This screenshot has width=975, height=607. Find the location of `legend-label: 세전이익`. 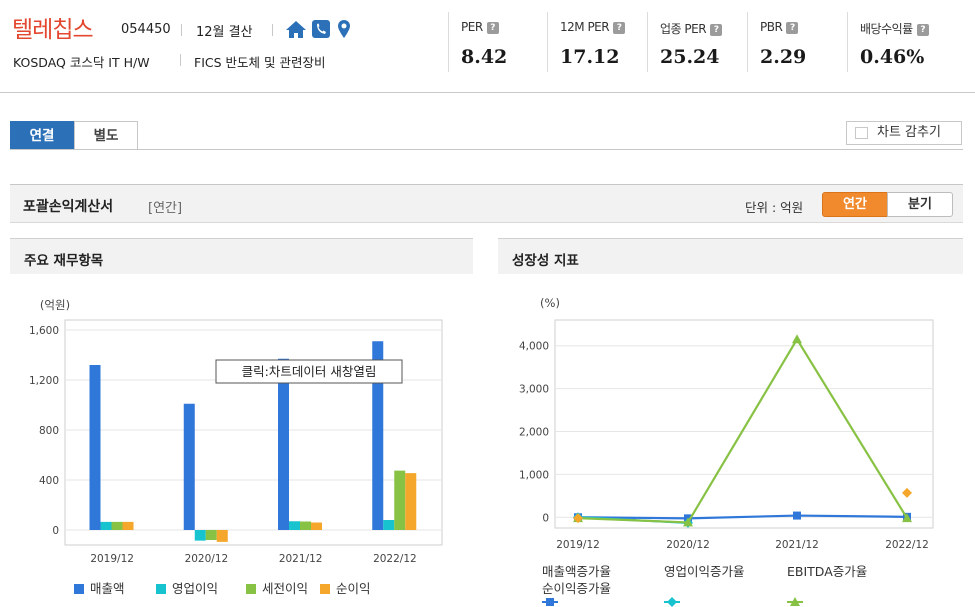

legend-label: 세전이익 is located at coordinates (285, 588).